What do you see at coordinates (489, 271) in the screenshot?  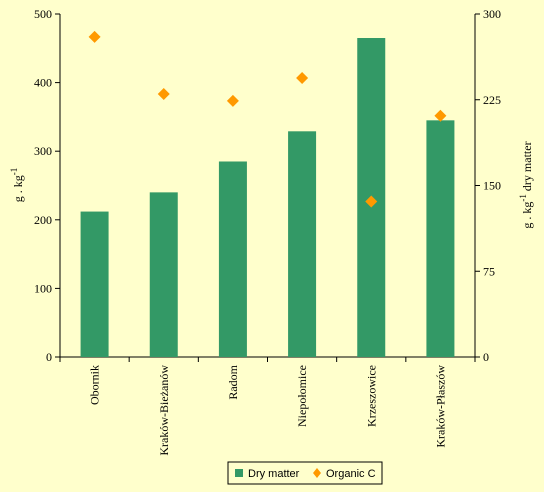 I see `y2-tick-label: 75` at bounding box center [489, 271].